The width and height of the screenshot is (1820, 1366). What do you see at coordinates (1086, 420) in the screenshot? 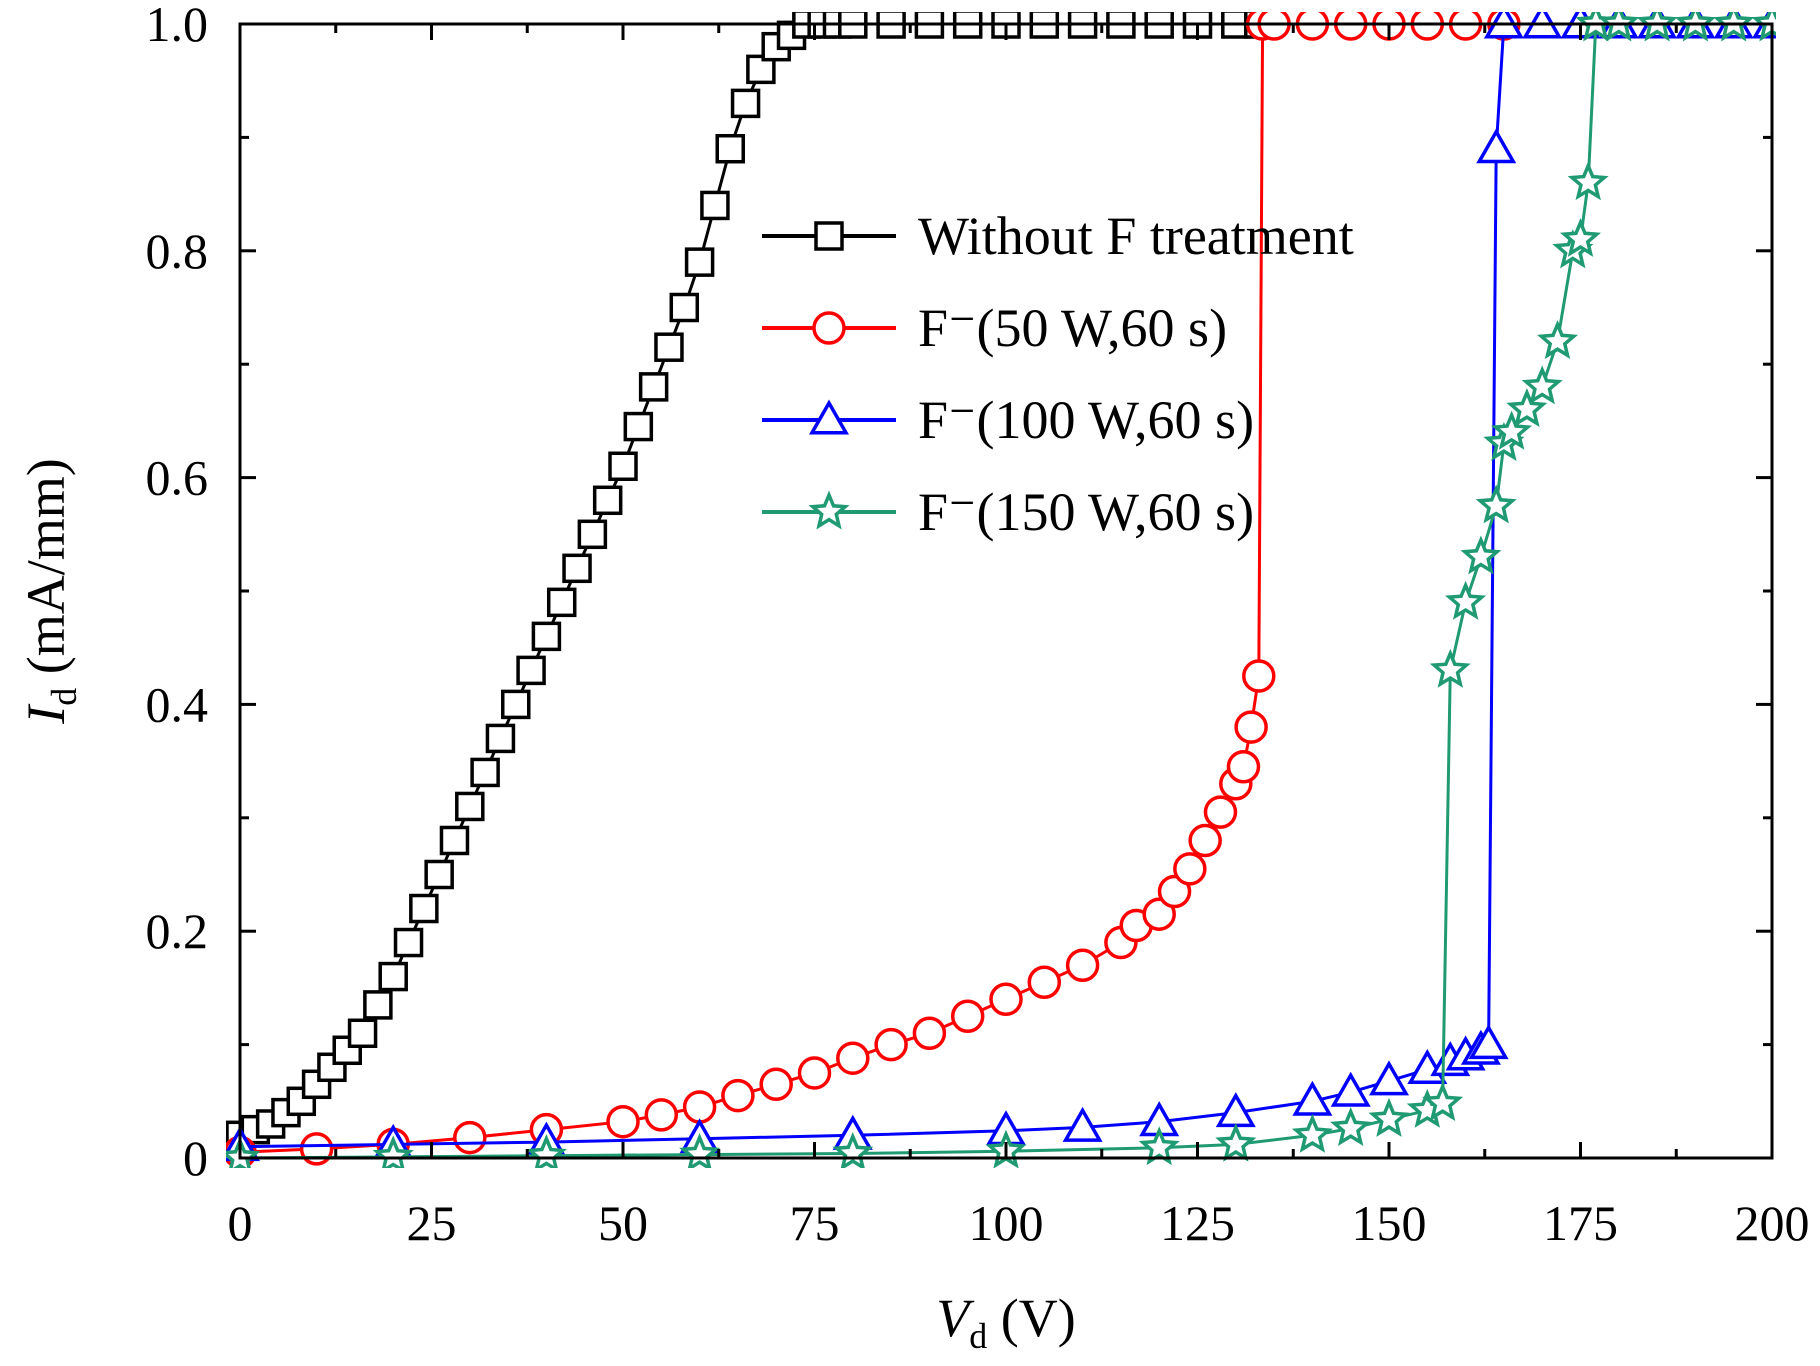
I see `legend-label: F⁻(100 W,60 s)` at bounding box center [1086, 420].